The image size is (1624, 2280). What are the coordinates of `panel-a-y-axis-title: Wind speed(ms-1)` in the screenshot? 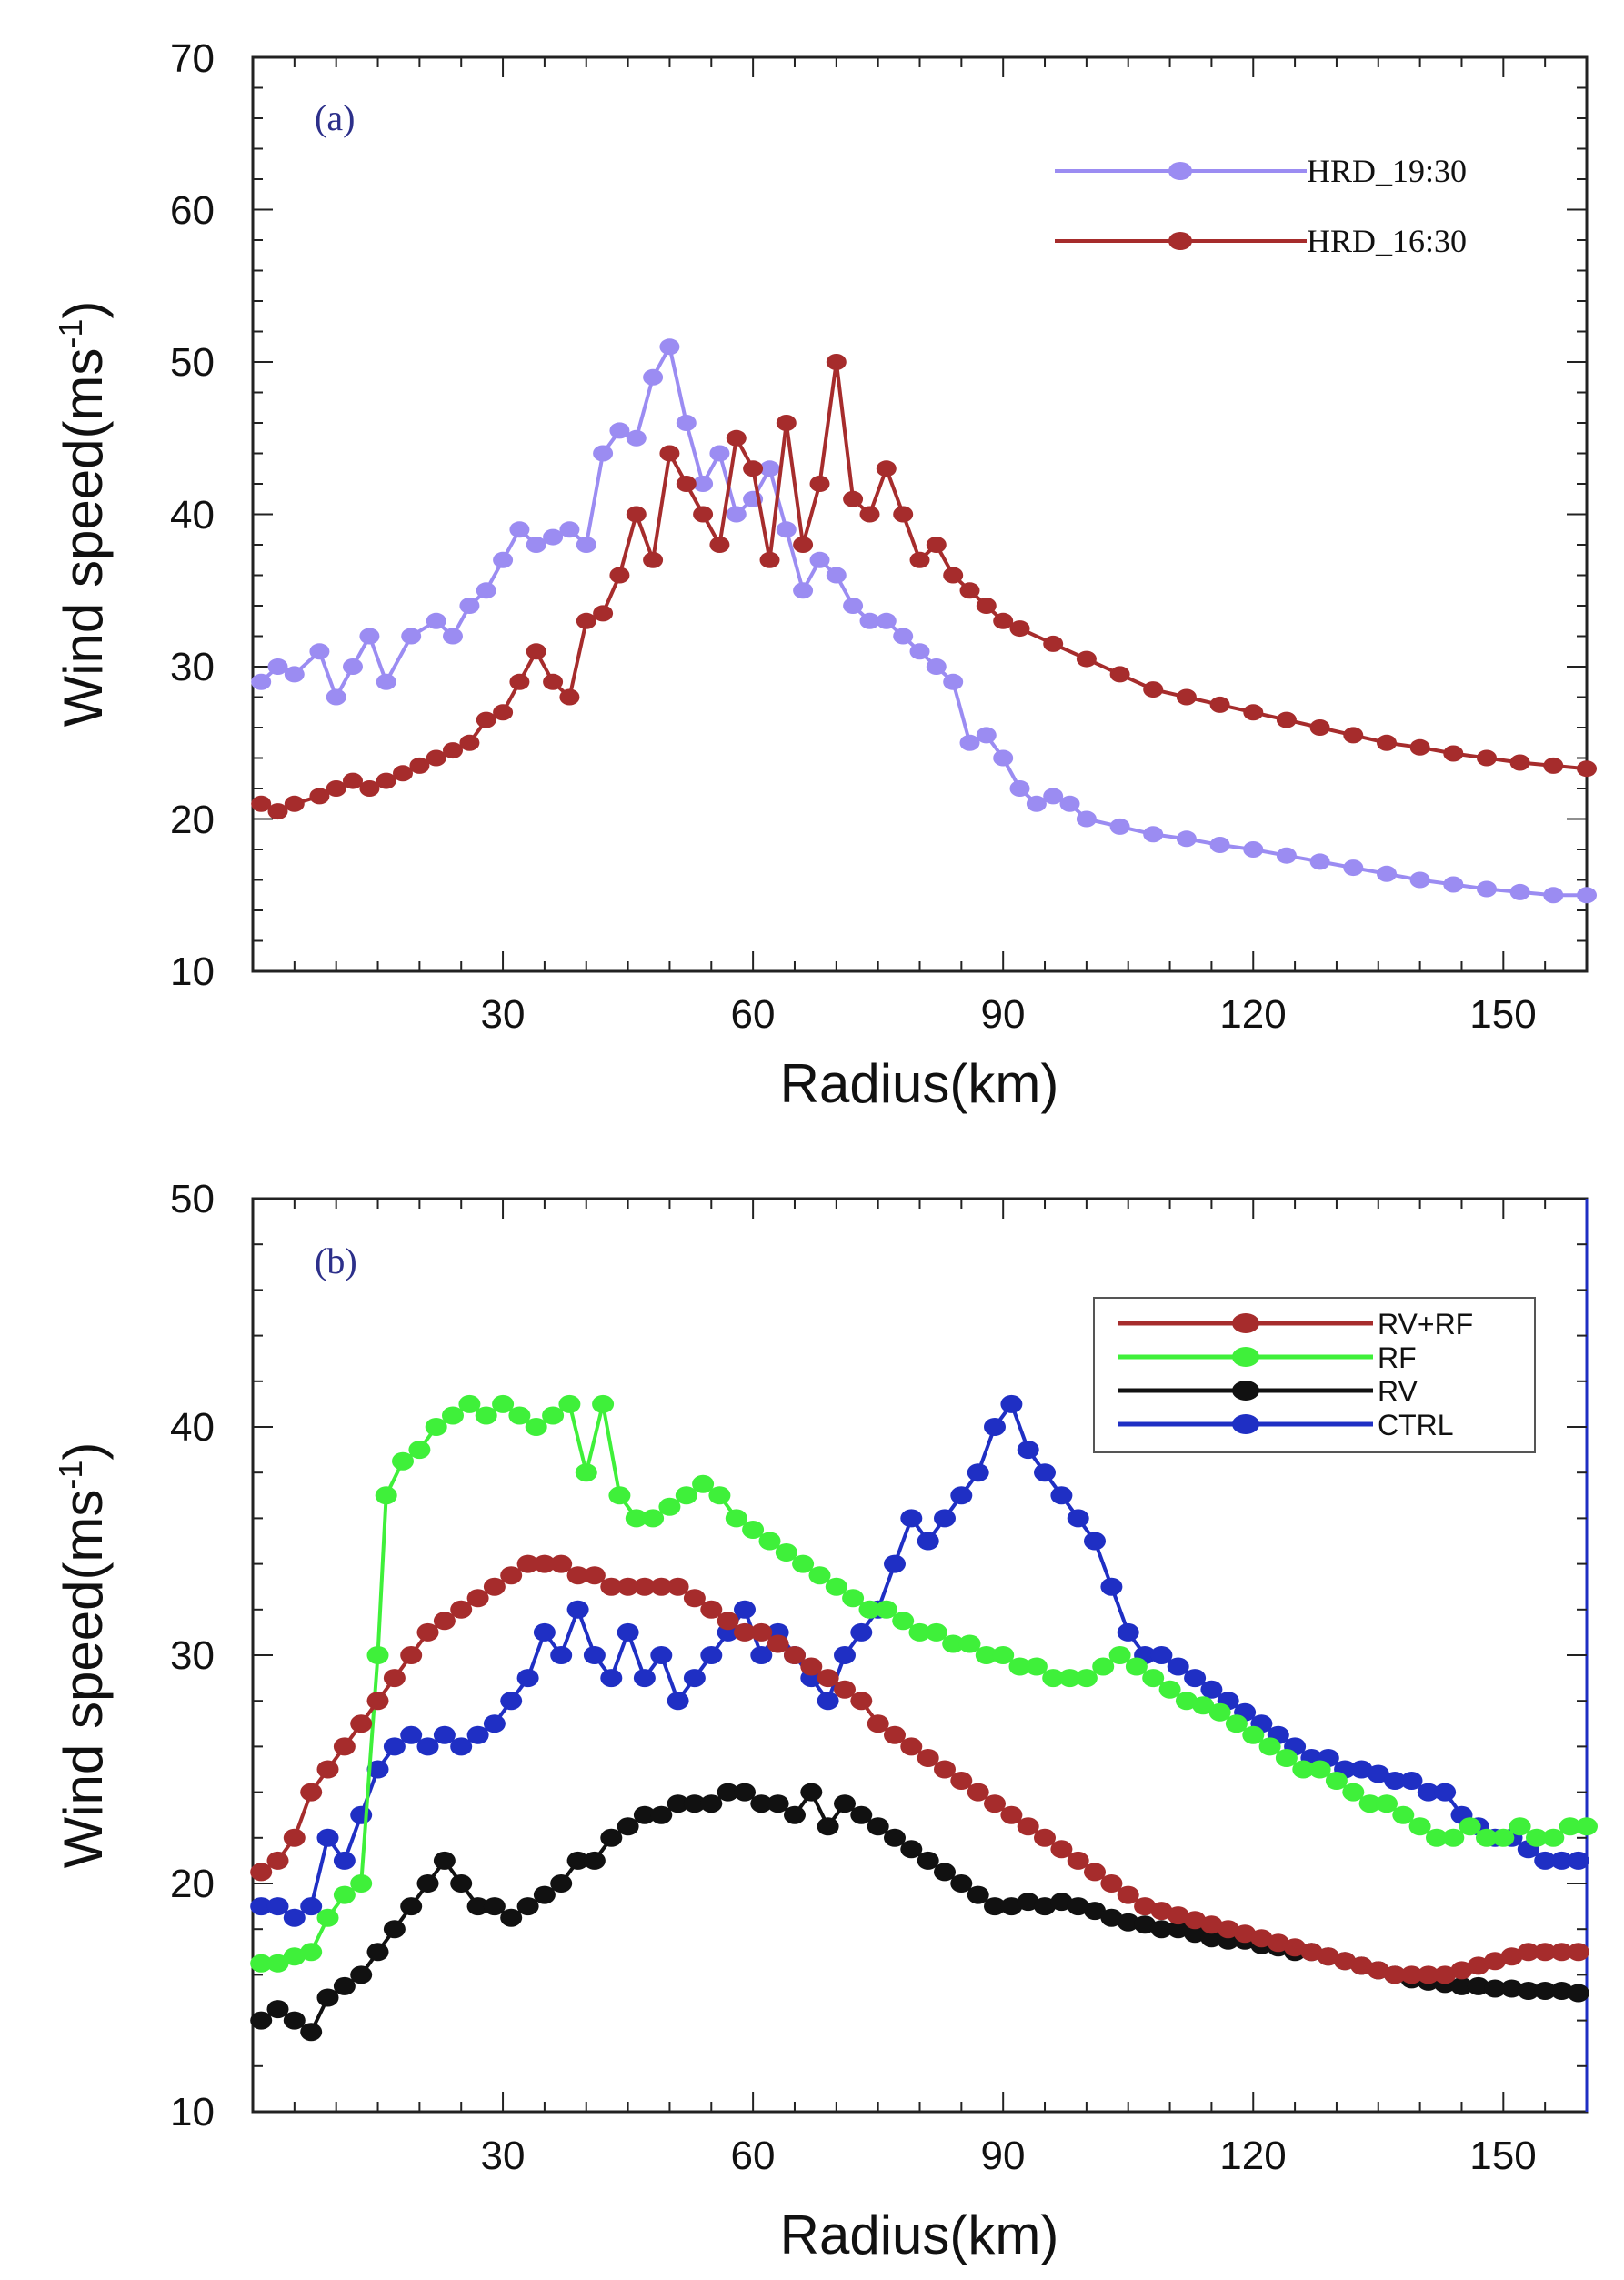 It's located at (83, 514).